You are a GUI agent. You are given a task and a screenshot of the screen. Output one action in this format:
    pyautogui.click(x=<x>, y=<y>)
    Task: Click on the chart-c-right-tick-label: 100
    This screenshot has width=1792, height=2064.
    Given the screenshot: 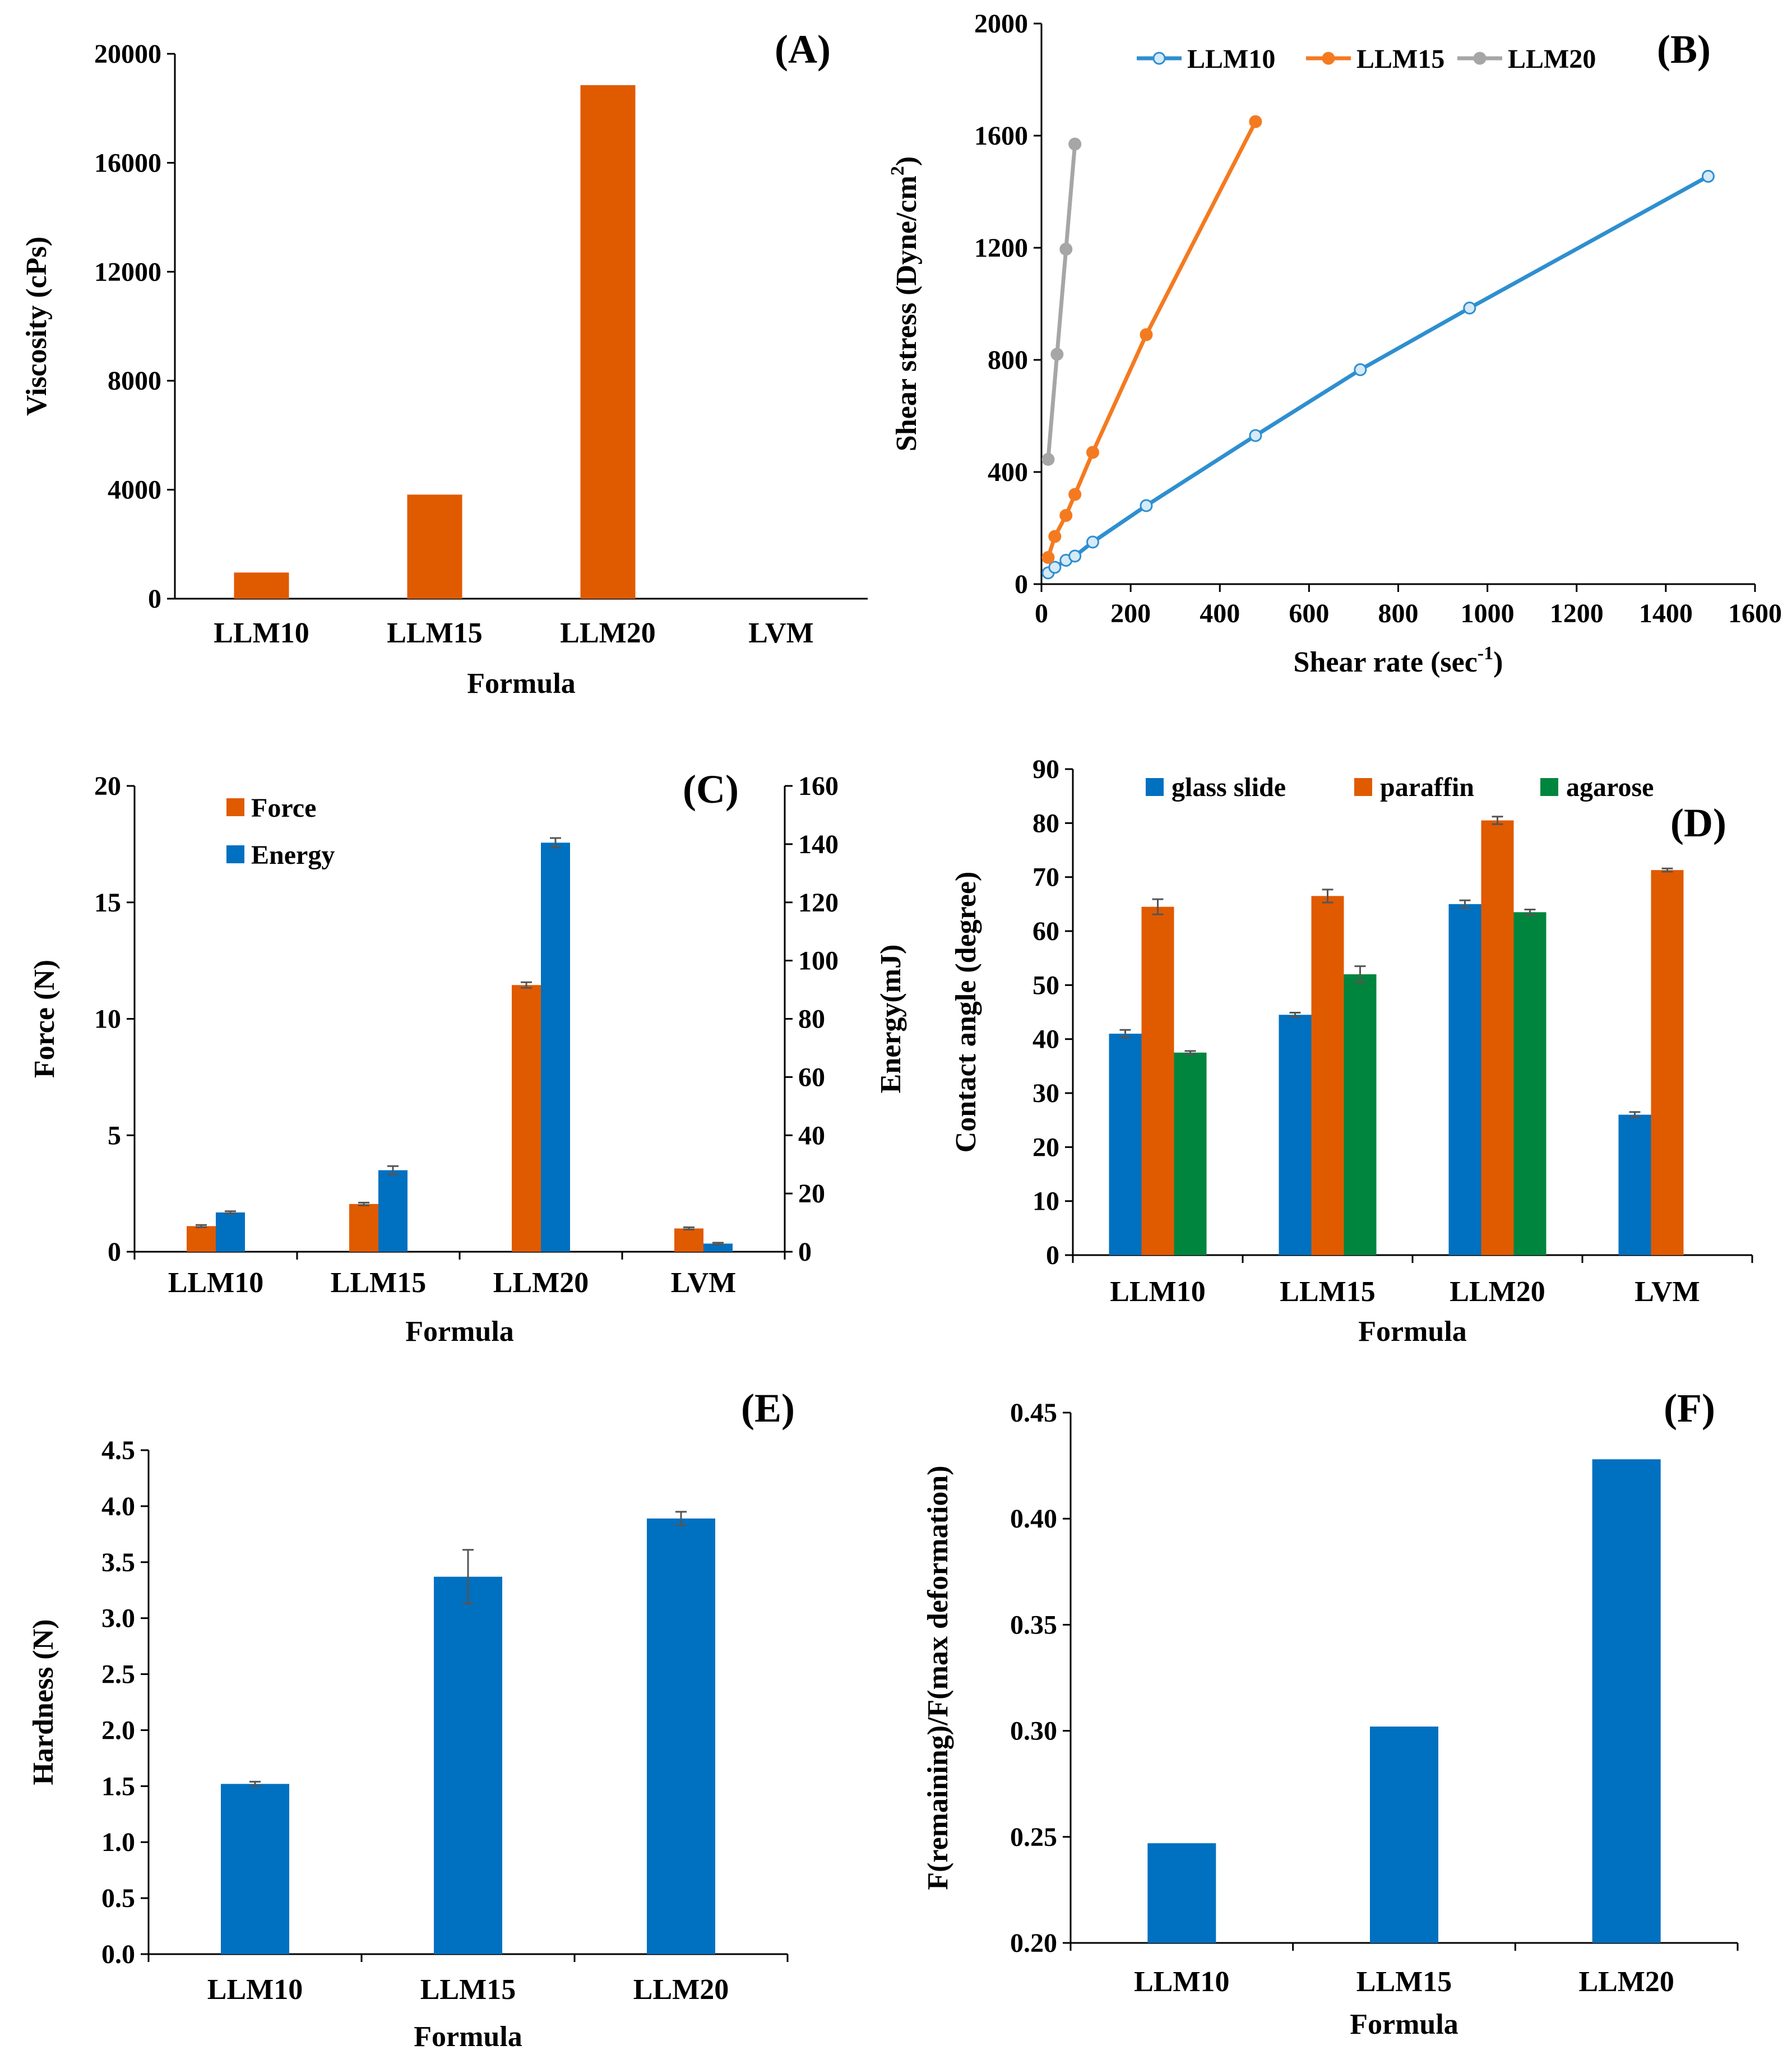 What is the action you would take?
    pyautogui.click(x=818, y=961)
    